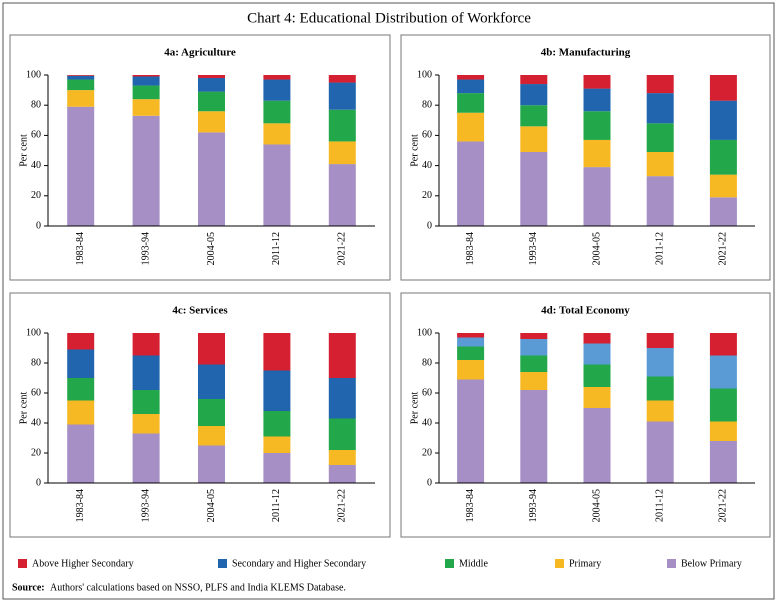  Describe the element at coordinates (200, 311) in the screenshot. I see `chart-title: 4c: Services` at that location.